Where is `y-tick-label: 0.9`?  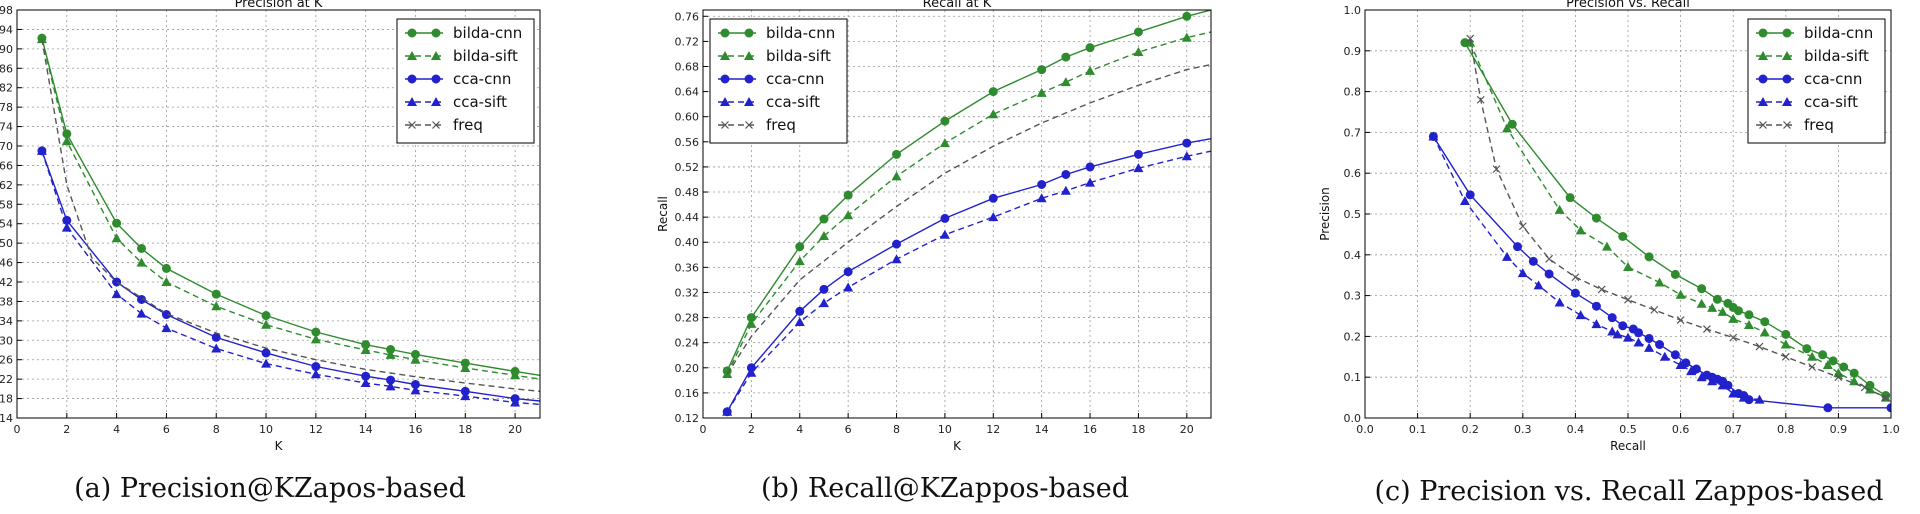
y-tick-label: 0.9 is located at coordinates (1353, 51).